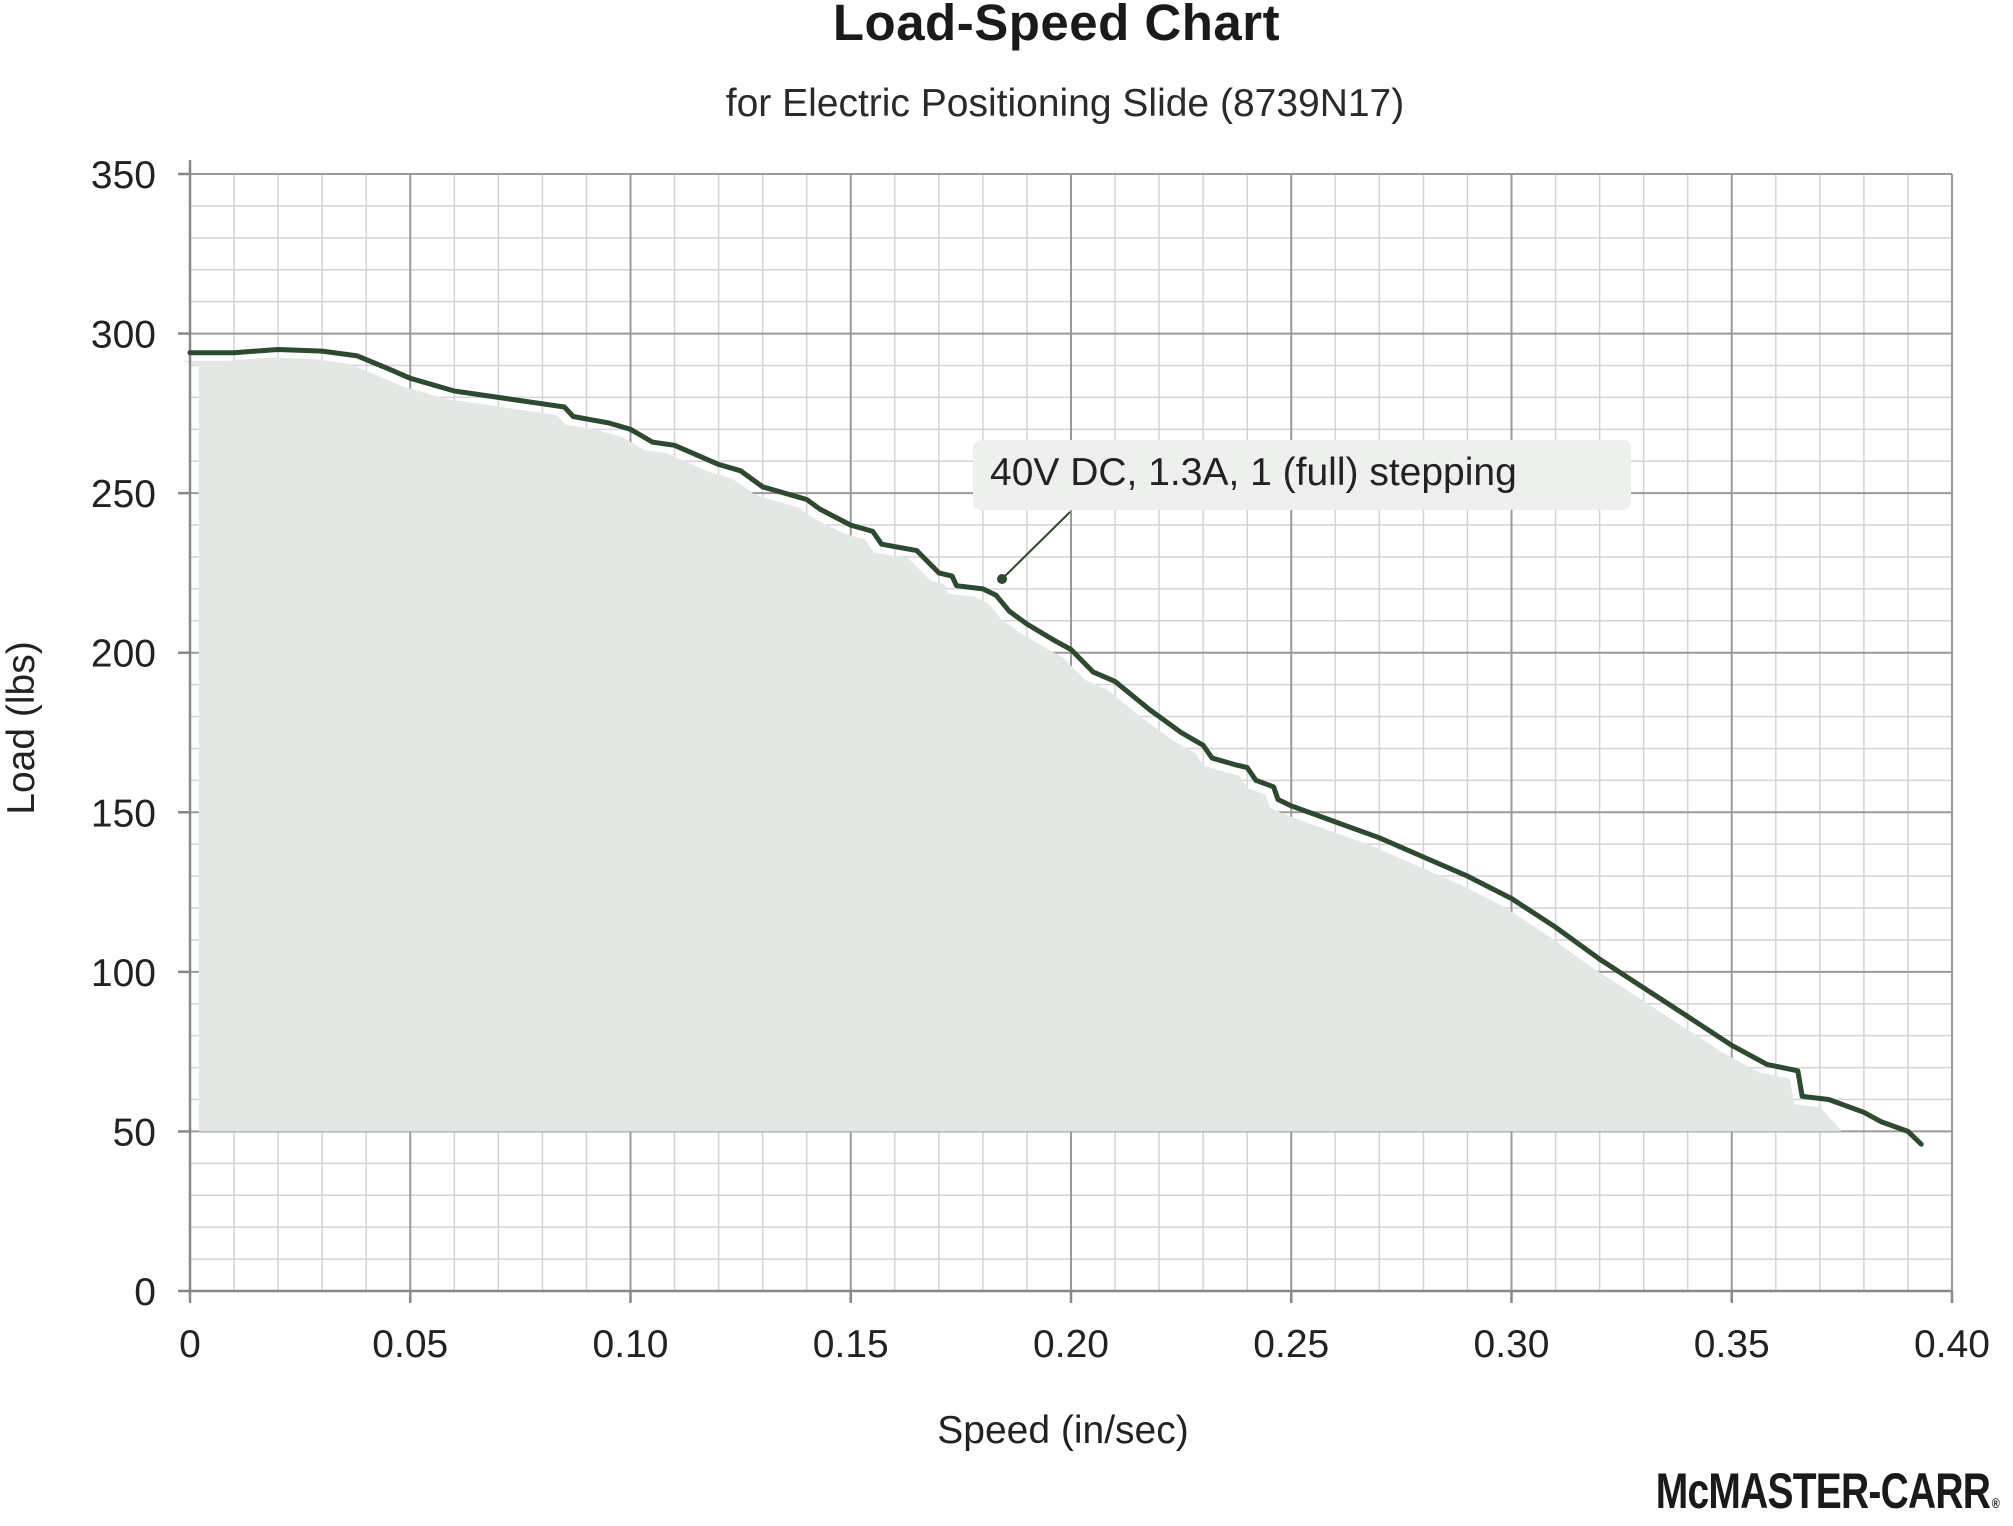  What do you see at coordinates (123, 335) in the screenshot?
I see `y-tick-label: 300` at bounding box center [123, 335].